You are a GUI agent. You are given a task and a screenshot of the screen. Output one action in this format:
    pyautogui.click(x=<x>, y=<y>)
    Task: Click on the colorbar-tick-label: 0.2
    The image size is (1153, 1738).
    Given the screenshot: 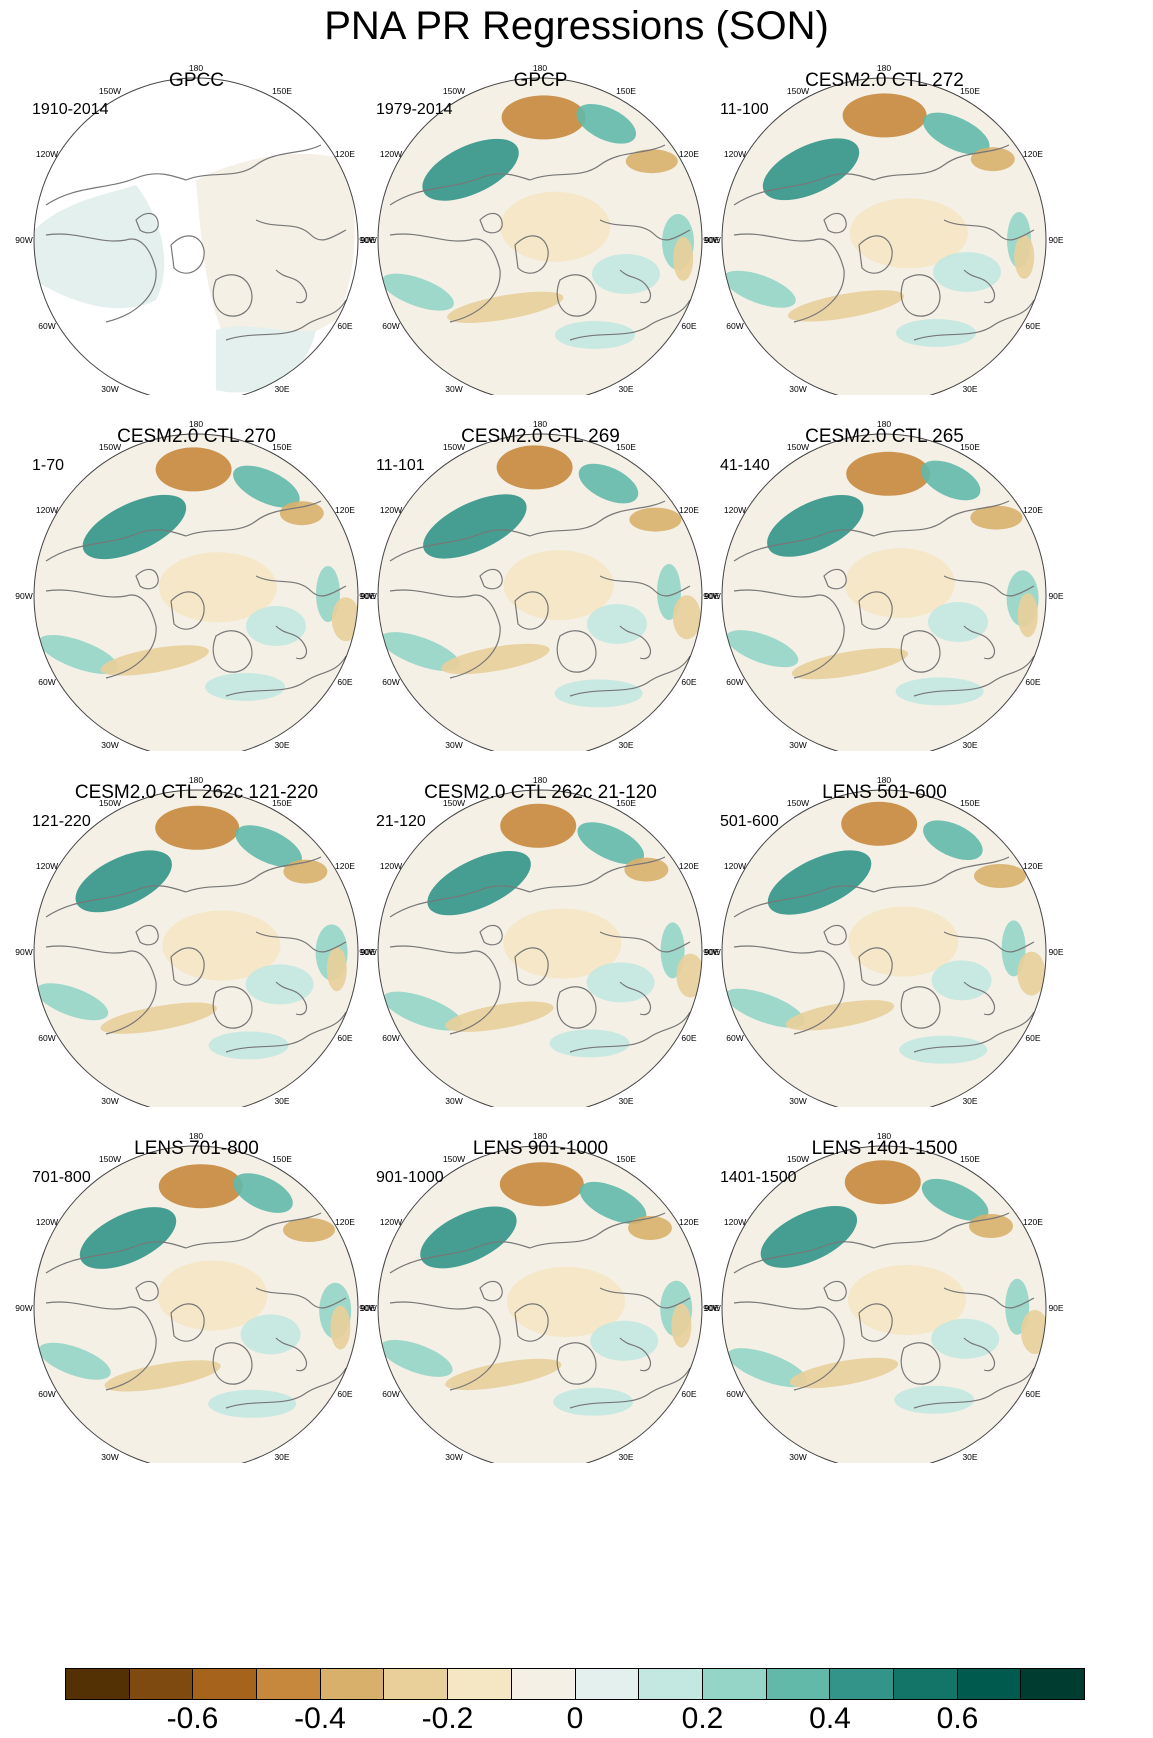 What is the action you would take?
    pyautogui.click(x=702, y=1718)
    